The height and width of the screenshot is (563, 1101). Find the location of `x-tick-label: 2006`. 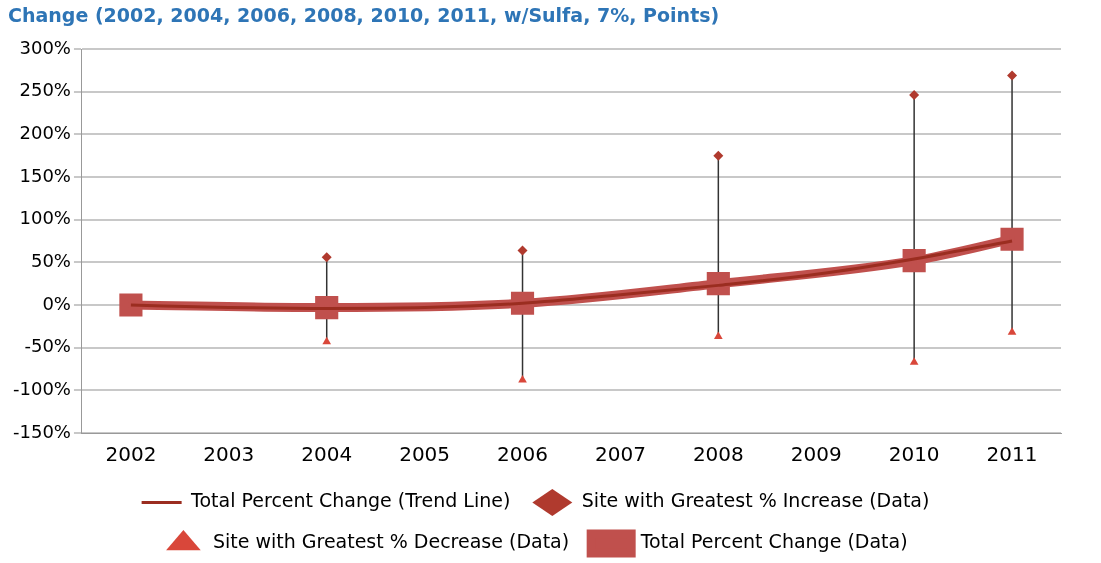

x-tick-label: 2006 is located at coordinates (522, 454).